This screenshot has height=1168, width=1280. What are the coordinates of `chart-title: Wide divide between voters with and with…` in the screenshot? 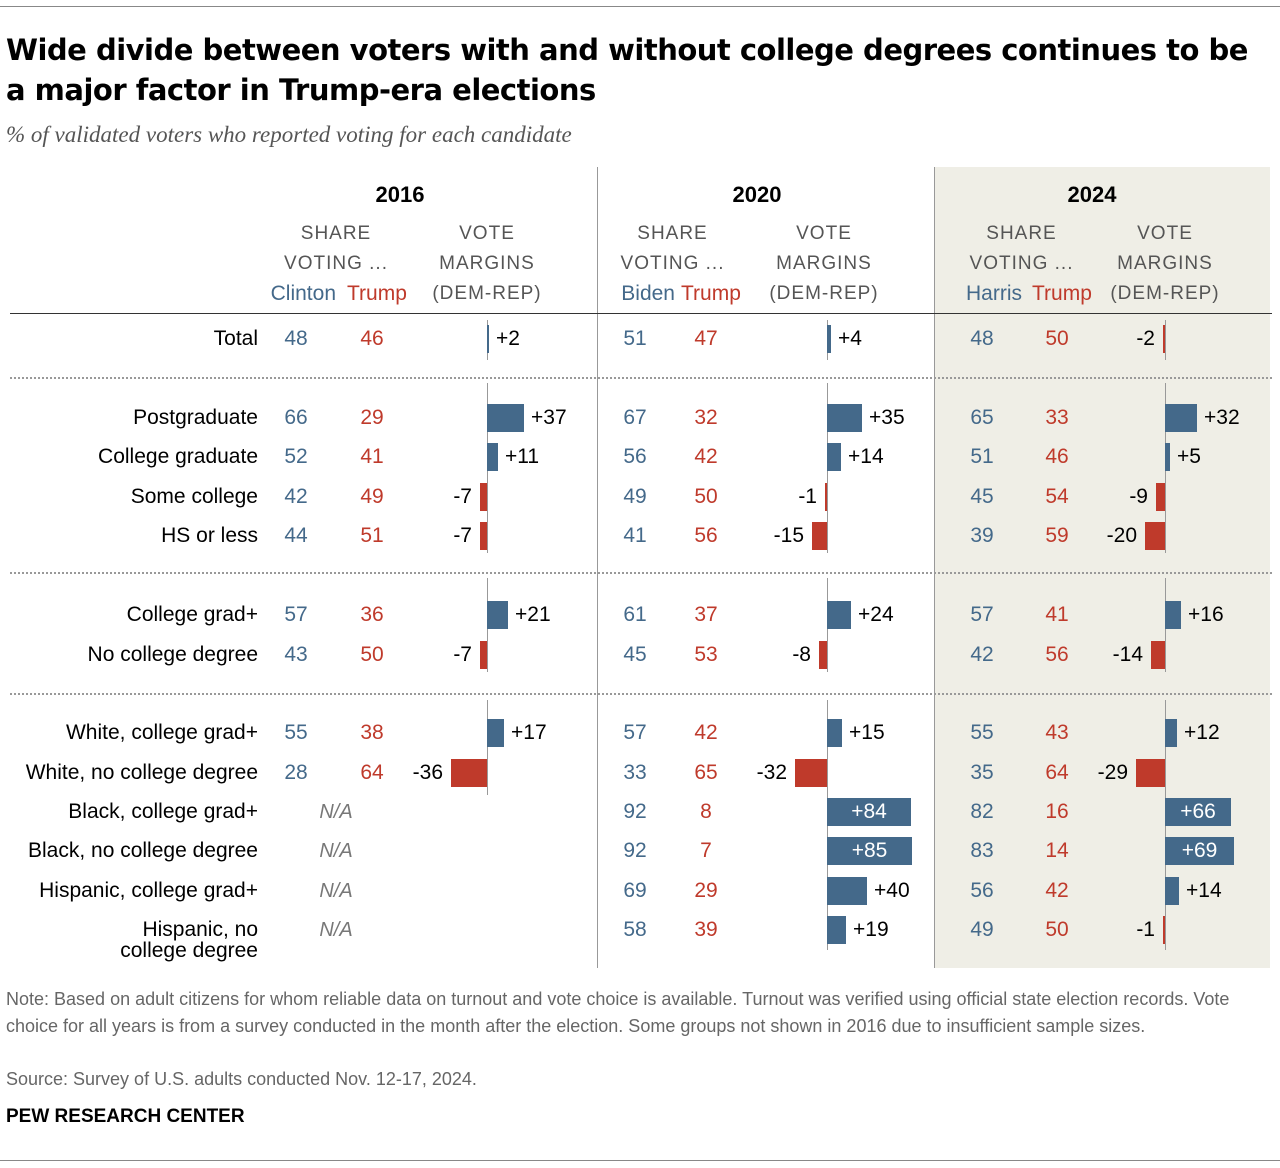 It's located at (627, 70).